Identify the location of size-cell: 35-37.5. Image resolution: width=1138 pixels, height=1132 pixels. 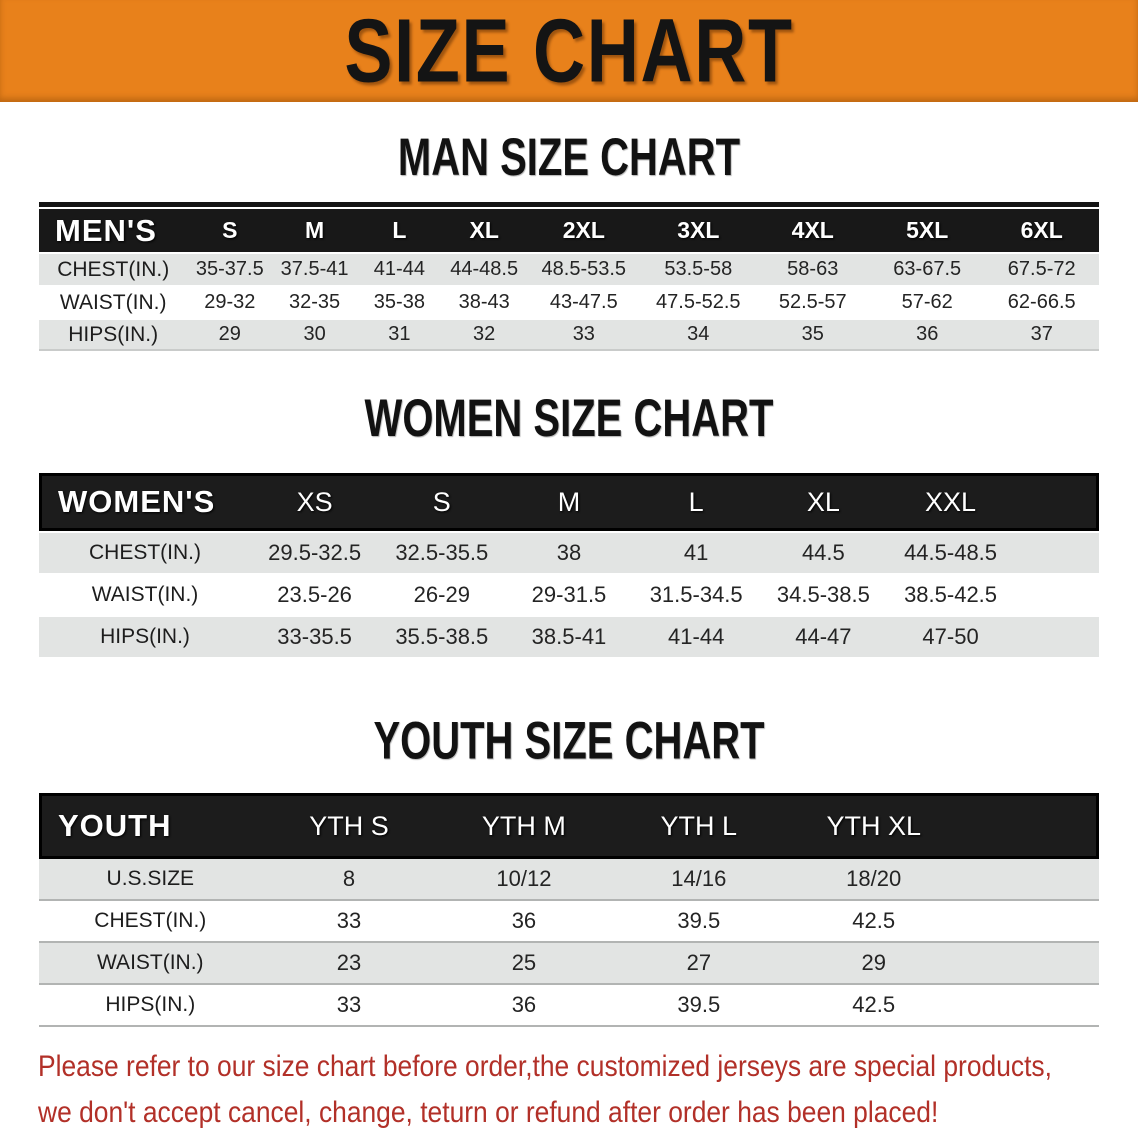
(229, 269).